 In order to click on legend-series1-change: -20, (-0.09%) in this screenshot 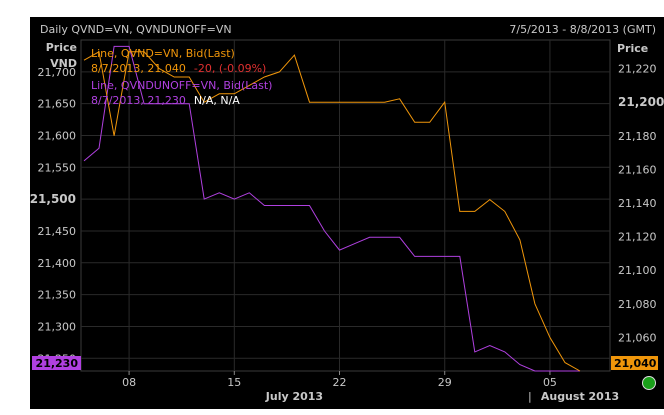, I will do `click(230, 68)`.